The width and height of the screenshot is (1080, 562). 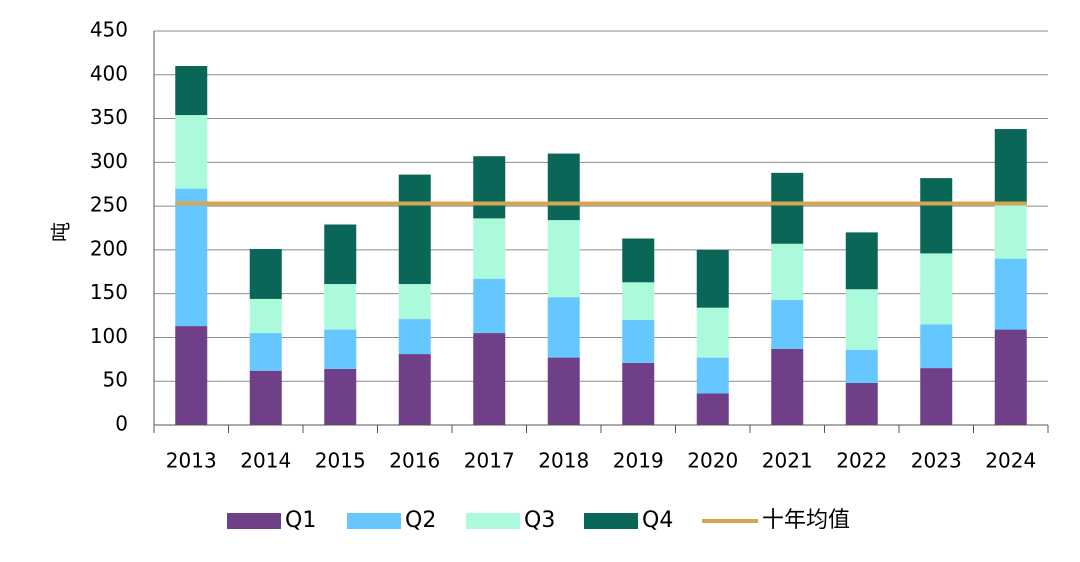 What do you see at coordinates (121, 424) in the screenshot?
I see `y-tick-label: 0` at bounding box center [121, 424].